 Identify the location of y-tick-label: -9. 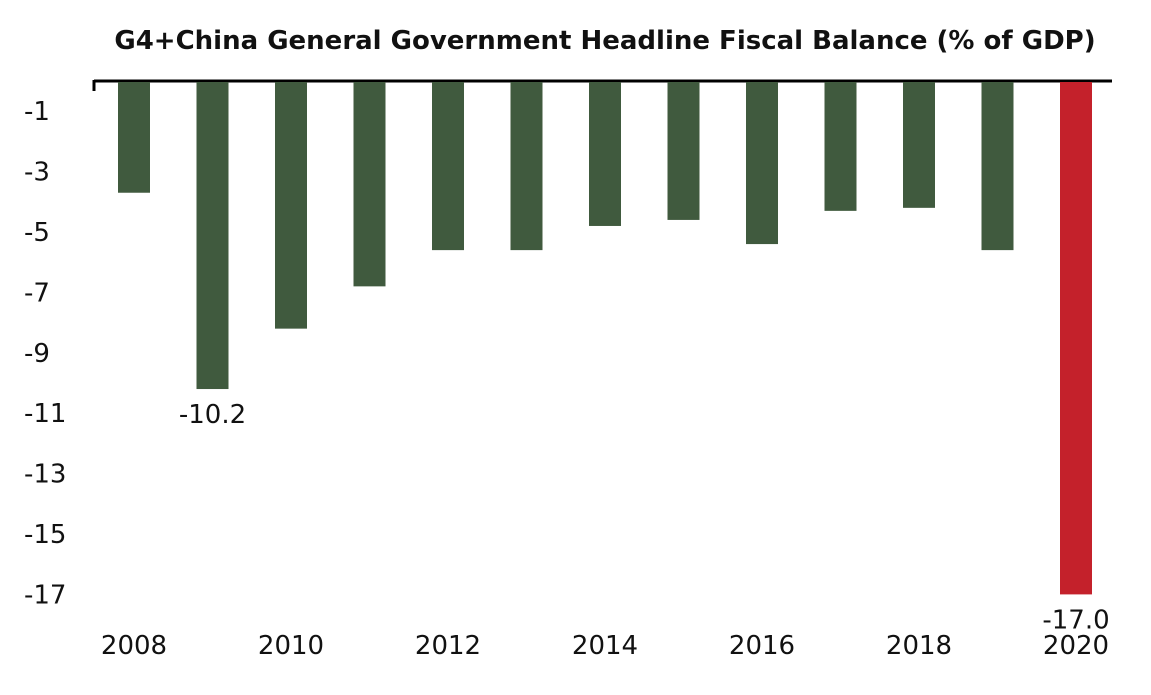
(37, 354).